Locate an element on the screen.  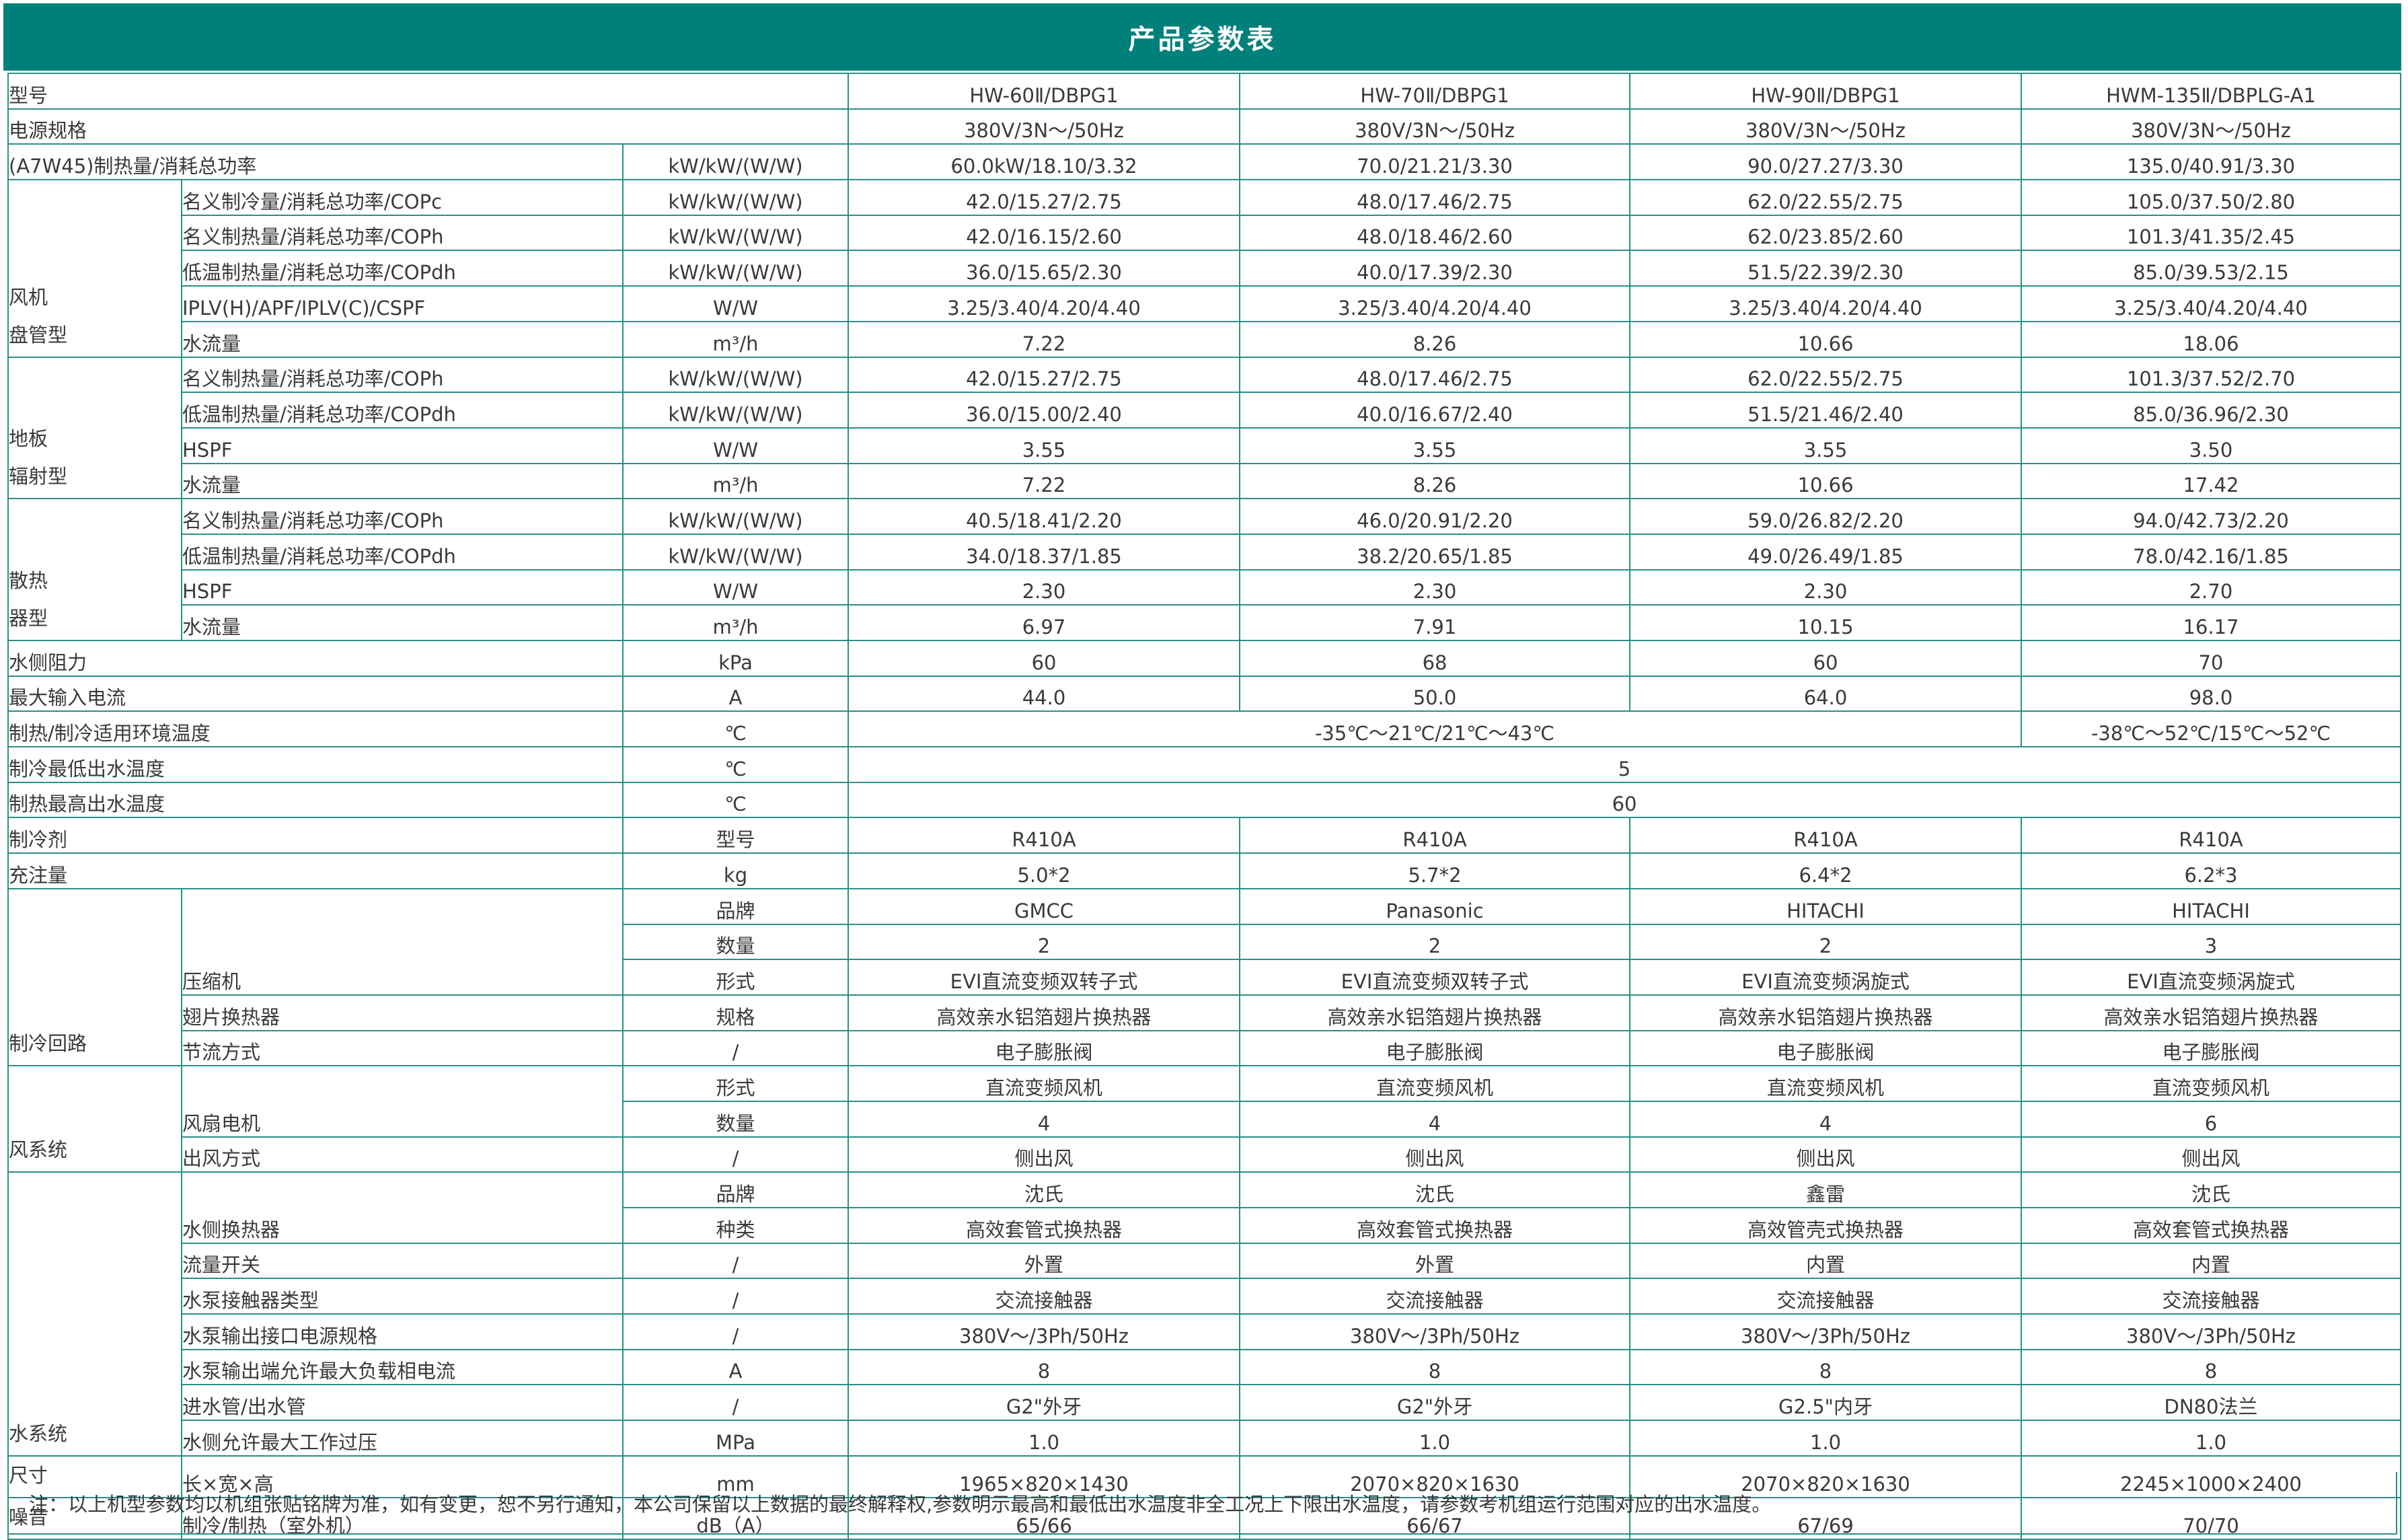
value-cell: 68 is located at coordinates (1435, 658).